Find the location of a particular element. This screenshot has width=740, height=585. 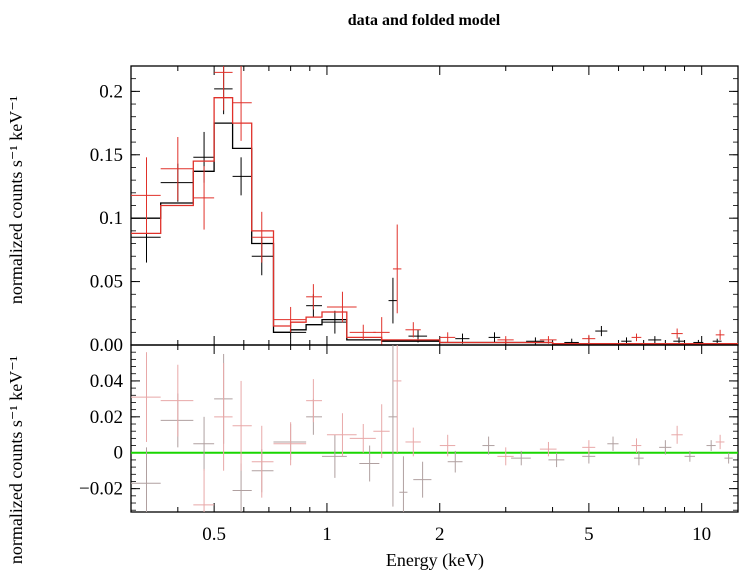

bottom-y-tick-label: 0.02 is located at coordinates (106, 417).